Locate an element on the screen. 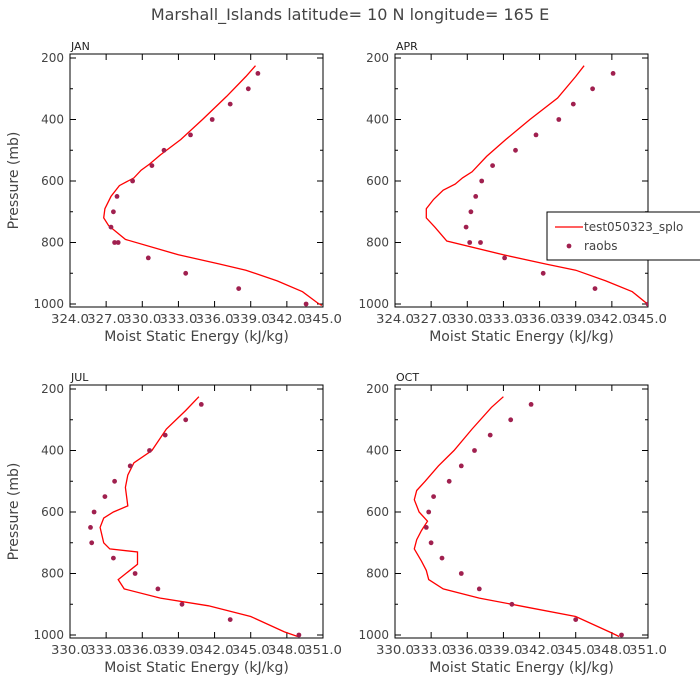 The width and height of the screenshot is (700, 700). x-tick-label: 327.0 is located at coordinates (106, 319).